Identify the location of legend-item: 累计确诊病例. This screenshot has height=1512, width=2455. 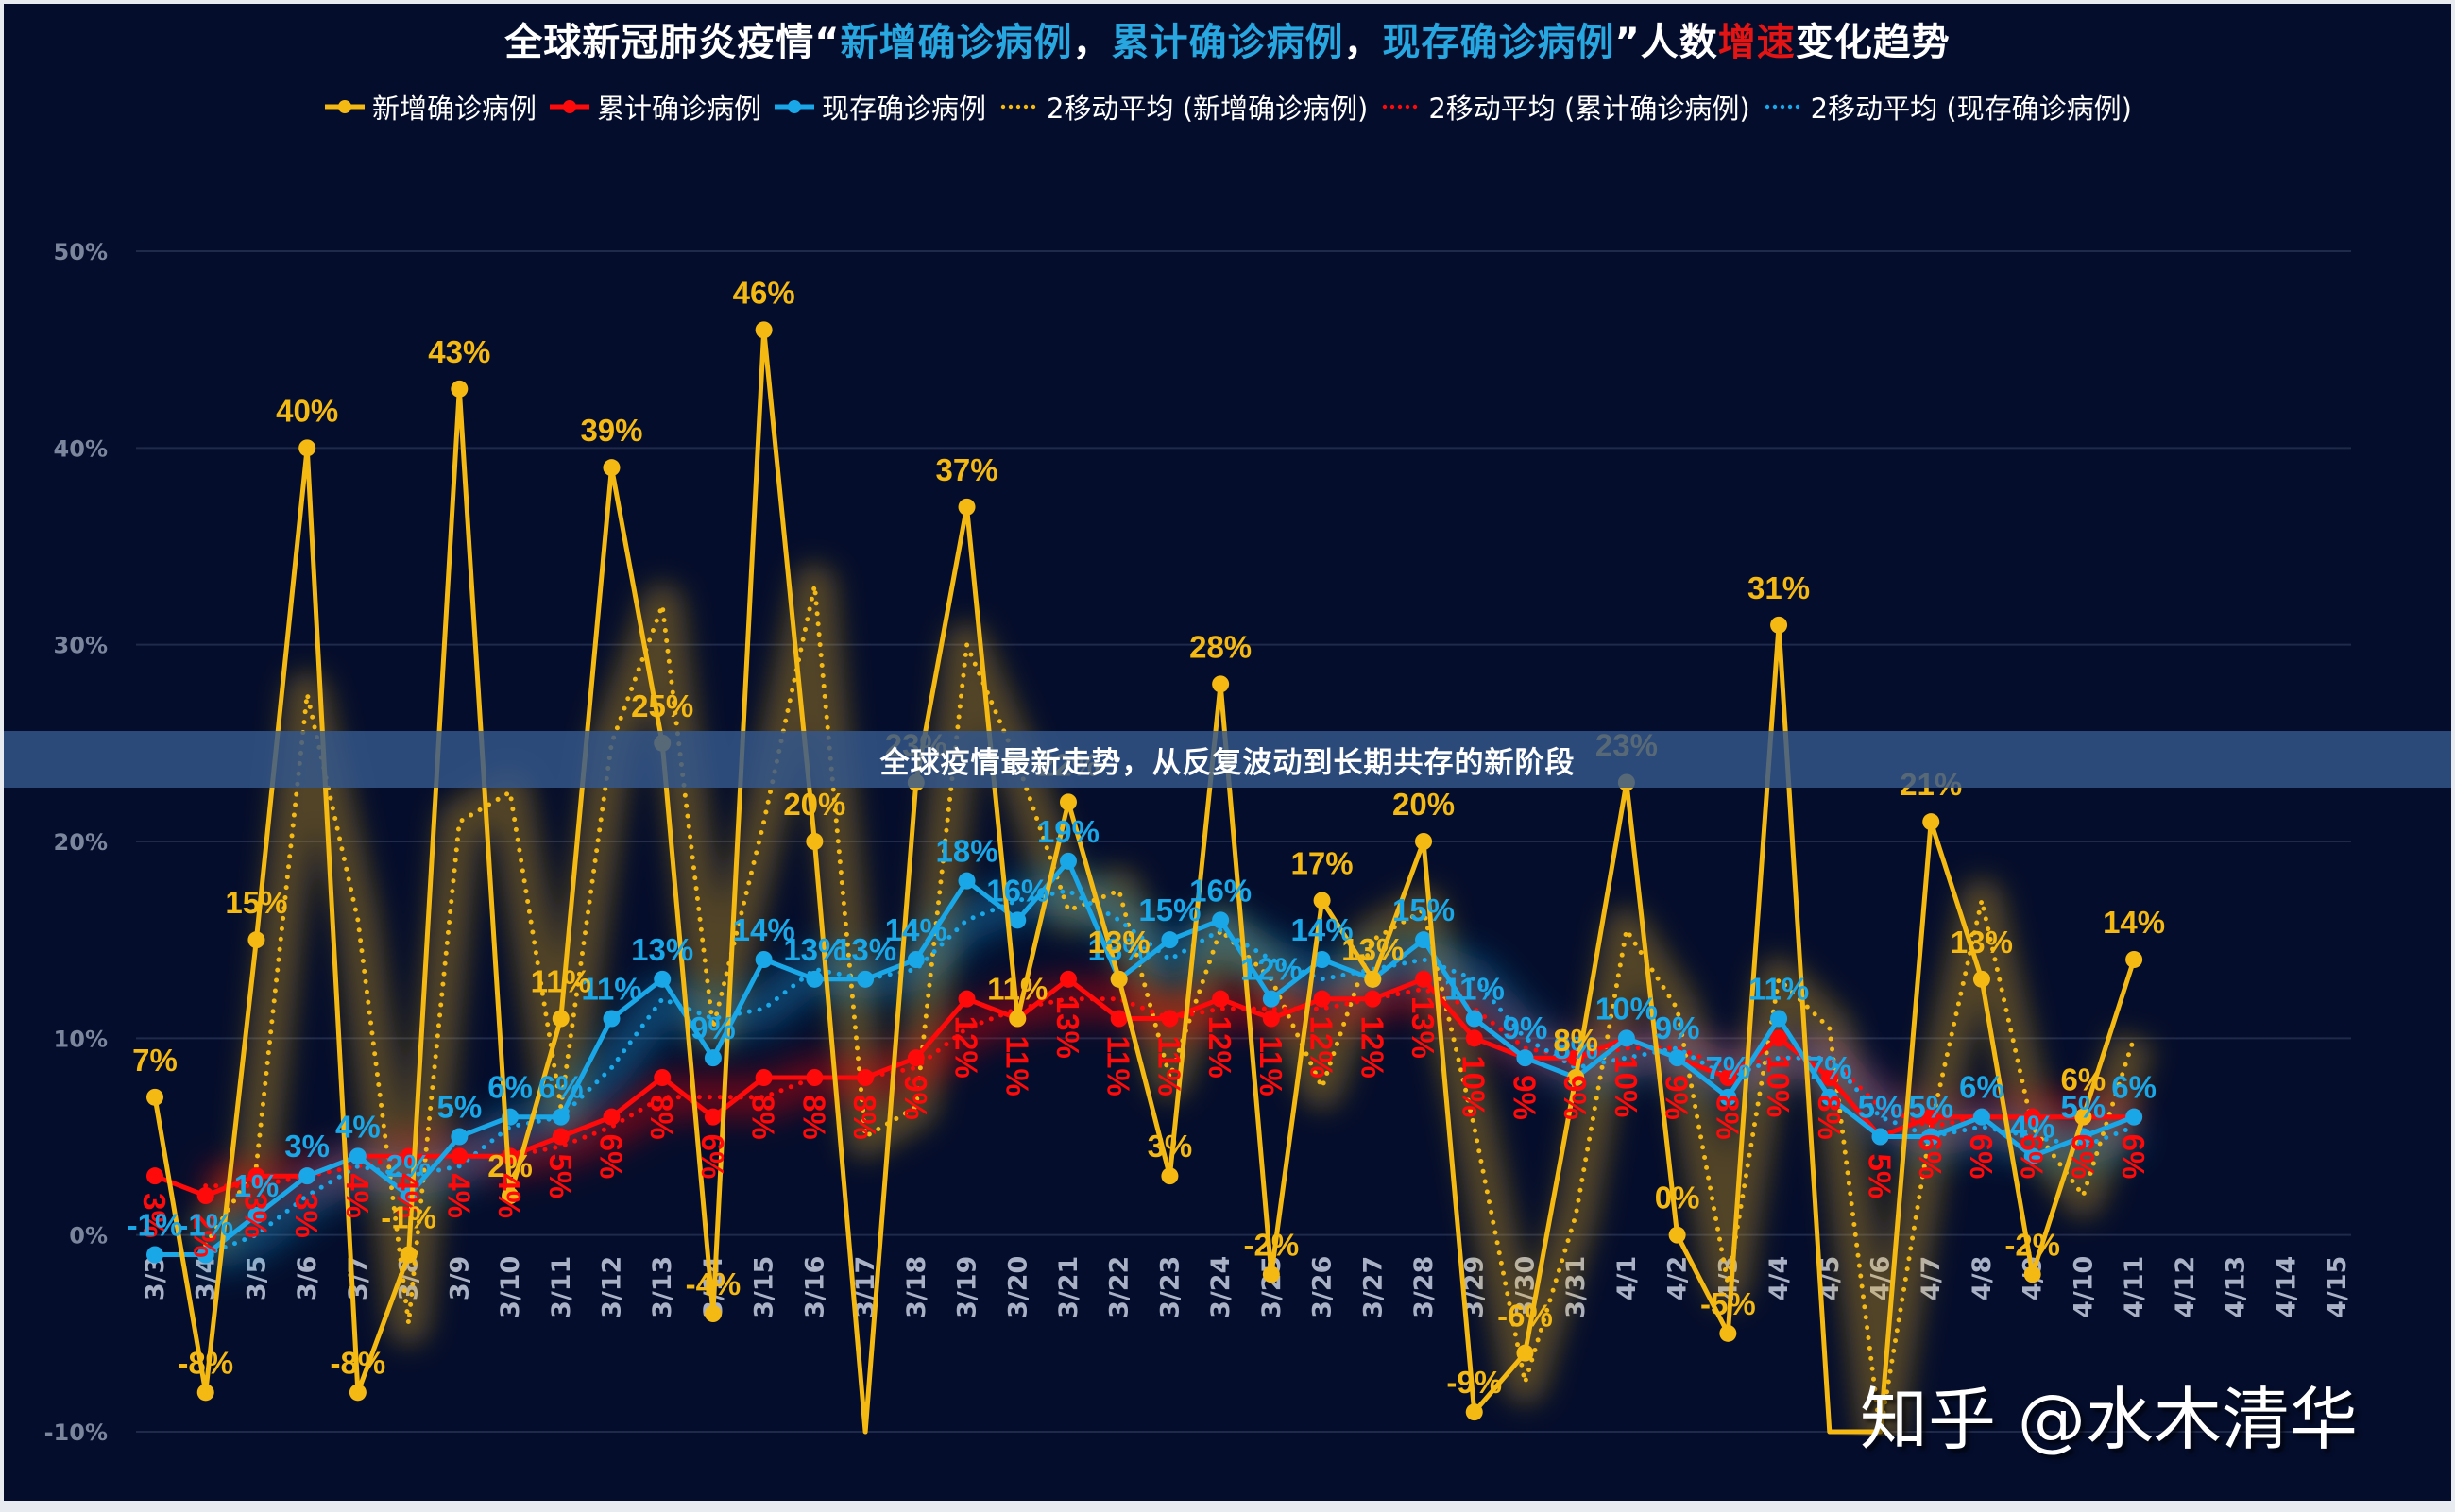
(654, 107).